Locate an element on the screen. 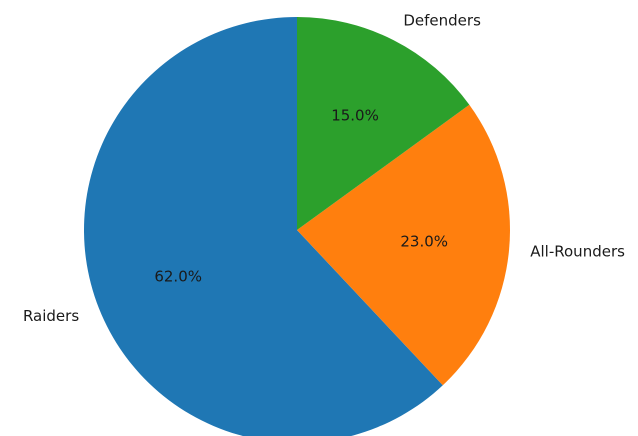 The width and height of the screenshot is (638, 436). pie-percent-label: 62.0% is located at coordinates (178, 277).